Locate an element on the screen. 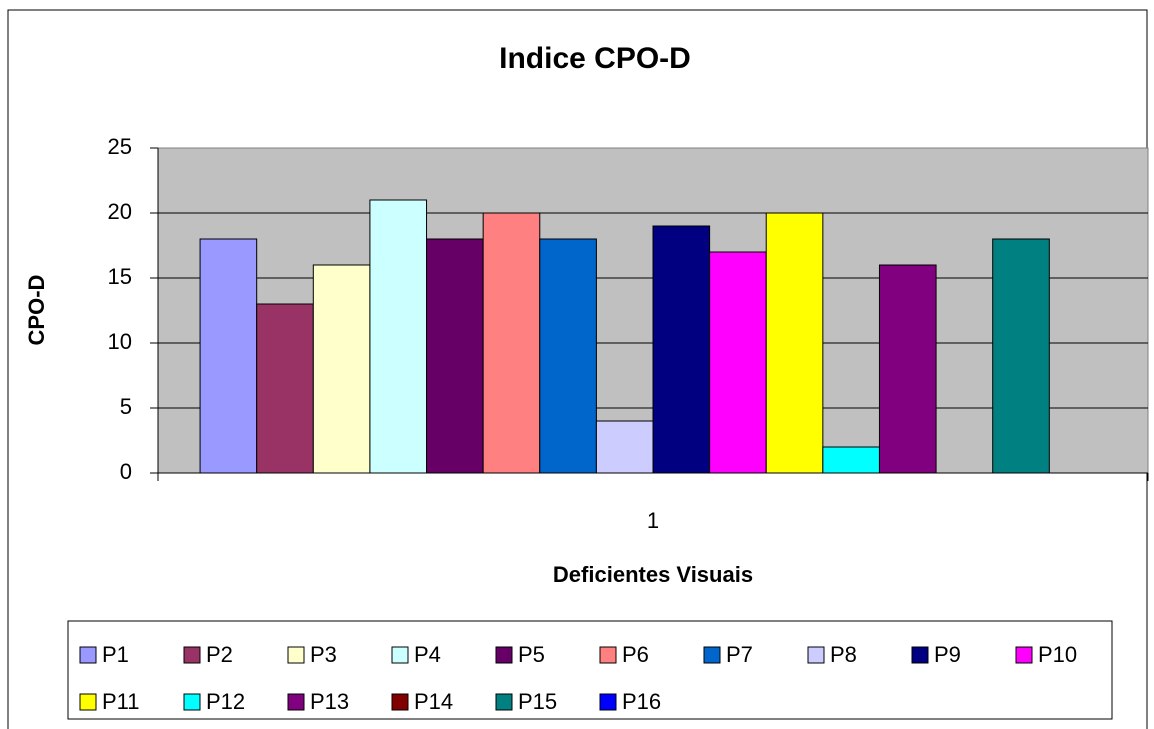 Image resolution: width=1154 pixels, height=729 pixels. y-axis-label: CPO-D is located at coordinates (36, 310).